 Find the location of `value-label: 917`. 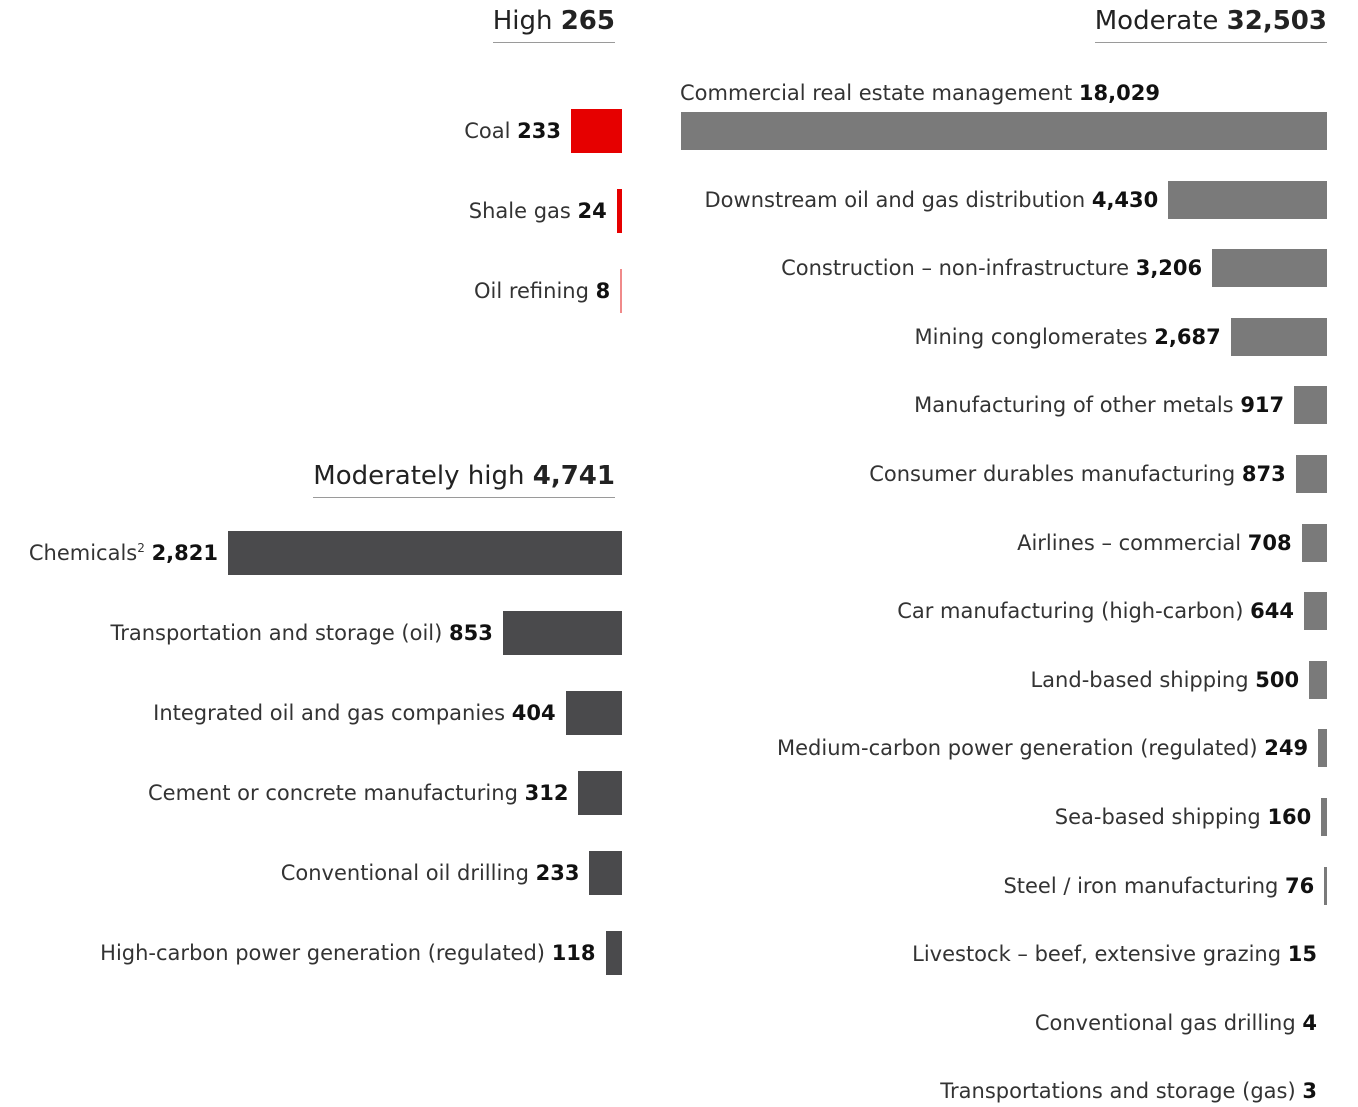

value-label: 917 is located at coordinates (1262, 405).